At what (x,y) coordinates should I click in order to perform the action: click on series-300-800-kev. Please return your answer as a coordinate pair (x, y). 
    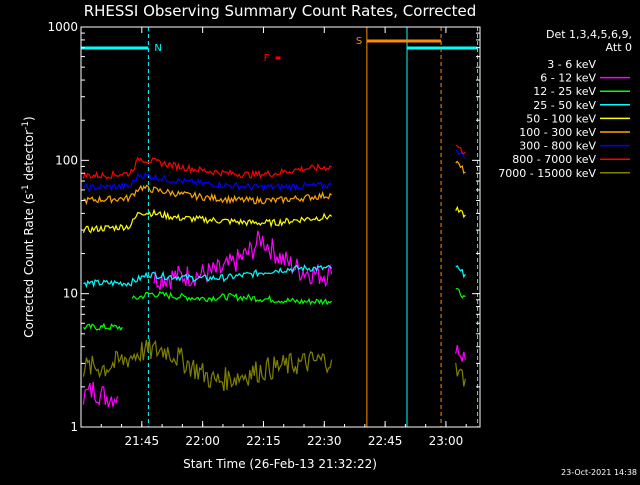
    Looking at the image, I should click on (274, 171).